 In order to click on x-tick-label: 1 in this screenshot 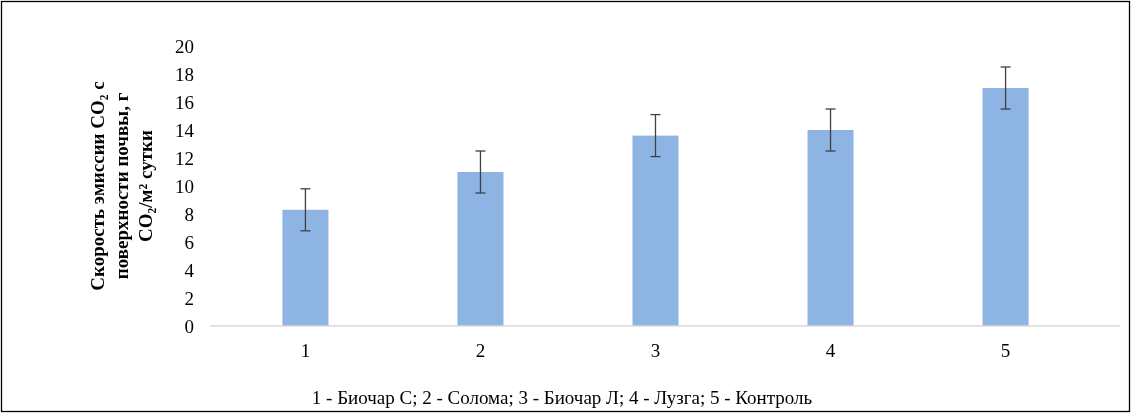, I will do `click(305, 350)`.